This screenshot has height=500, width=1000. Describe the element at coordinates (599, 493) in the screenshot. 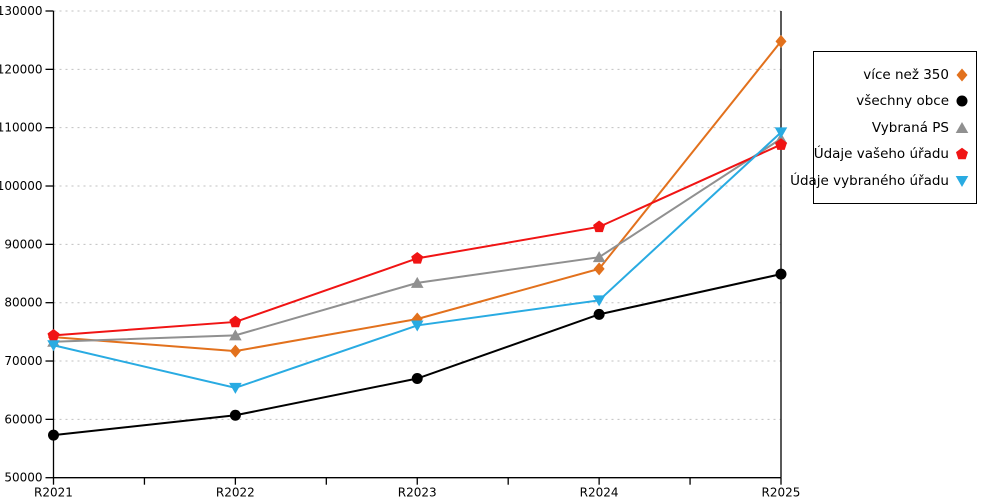

I see `x-tick-label: R2024` at that location.